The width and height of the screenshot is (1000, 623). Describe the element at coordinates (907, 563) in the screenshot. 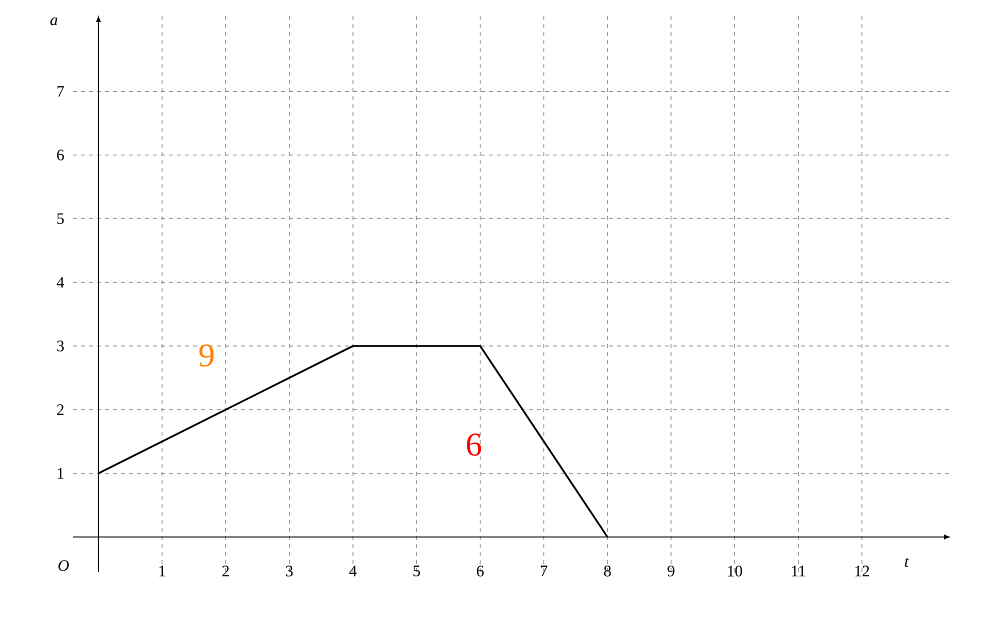

I see `x-axis-title: t` at that location.